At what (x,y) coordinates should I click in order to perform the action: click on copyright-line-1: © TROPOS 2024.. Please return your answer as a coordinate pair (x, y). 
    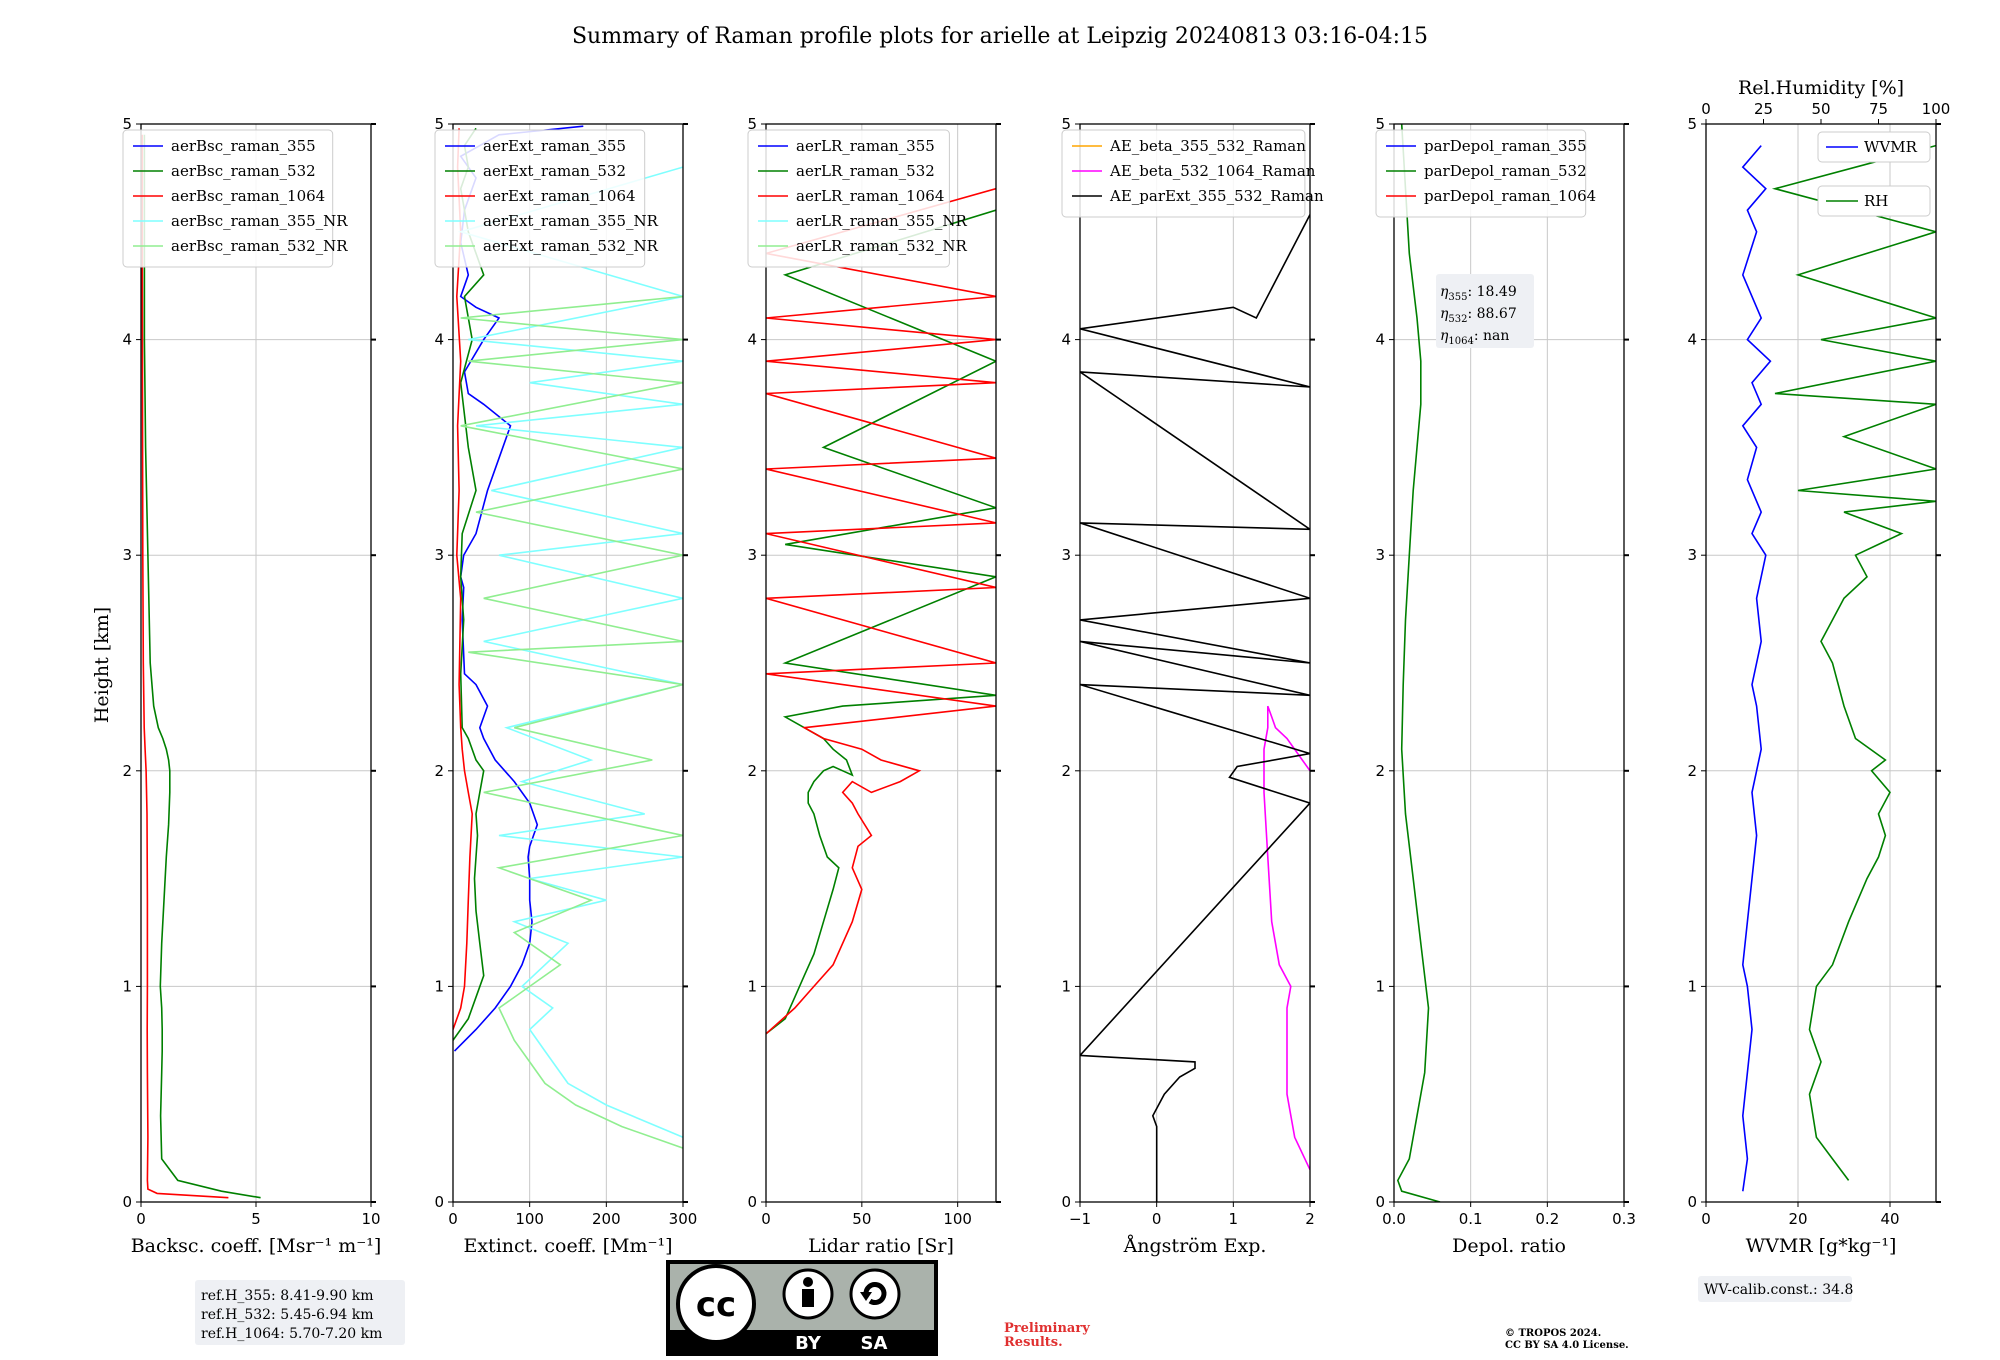
    Looking at the image, I should click on (1553, 1333).